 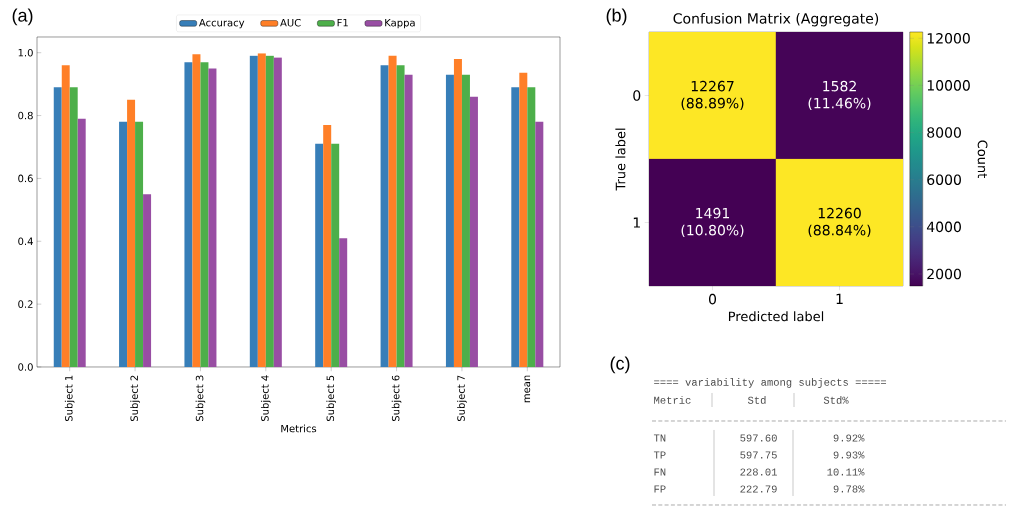 I want to click on x-tick-label: Subject 4, so click(x=265, y=398).